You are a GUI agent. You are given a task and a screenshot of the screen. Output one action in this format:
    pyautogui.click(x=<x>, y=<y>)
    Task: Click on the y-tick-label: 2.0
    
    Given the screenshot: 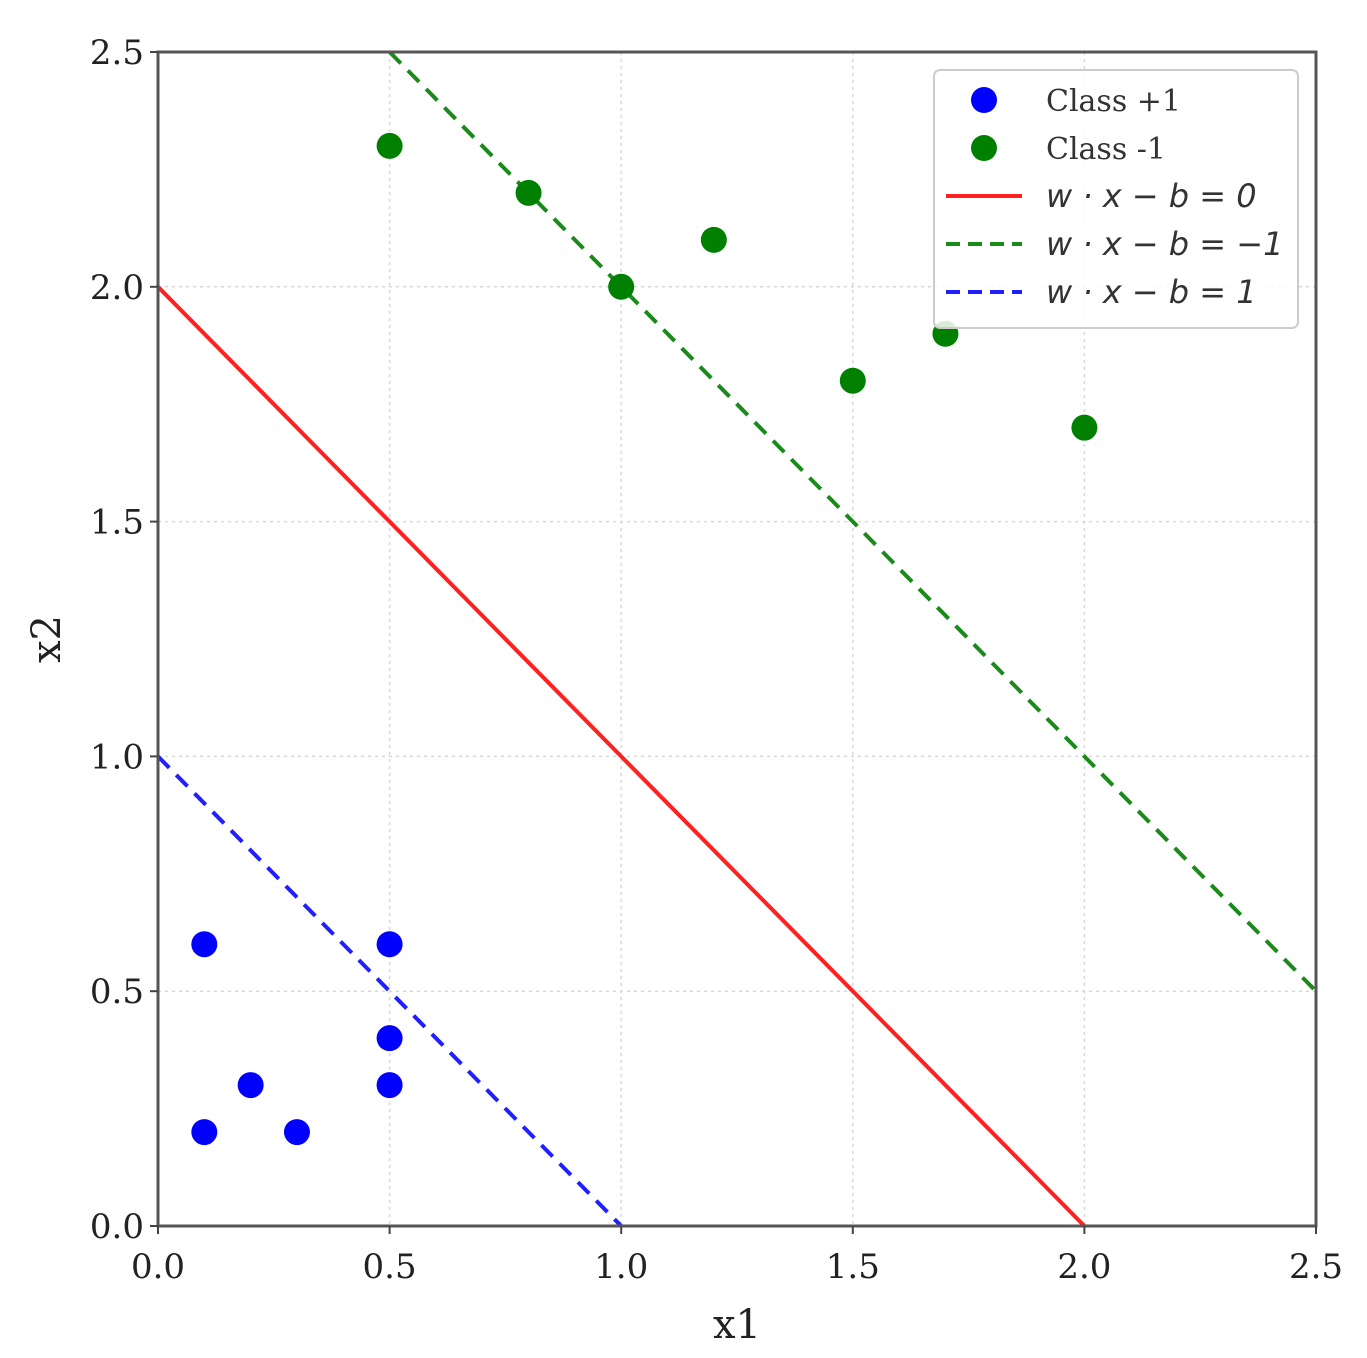 What is the action you would take?
    pyautogui.click(x=117, y=288)
    